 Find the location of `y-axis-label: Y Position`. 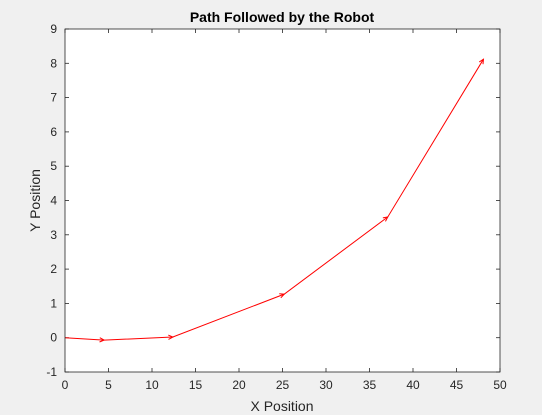

y-axis-label: Y Position is located at coordinates (35, 200).